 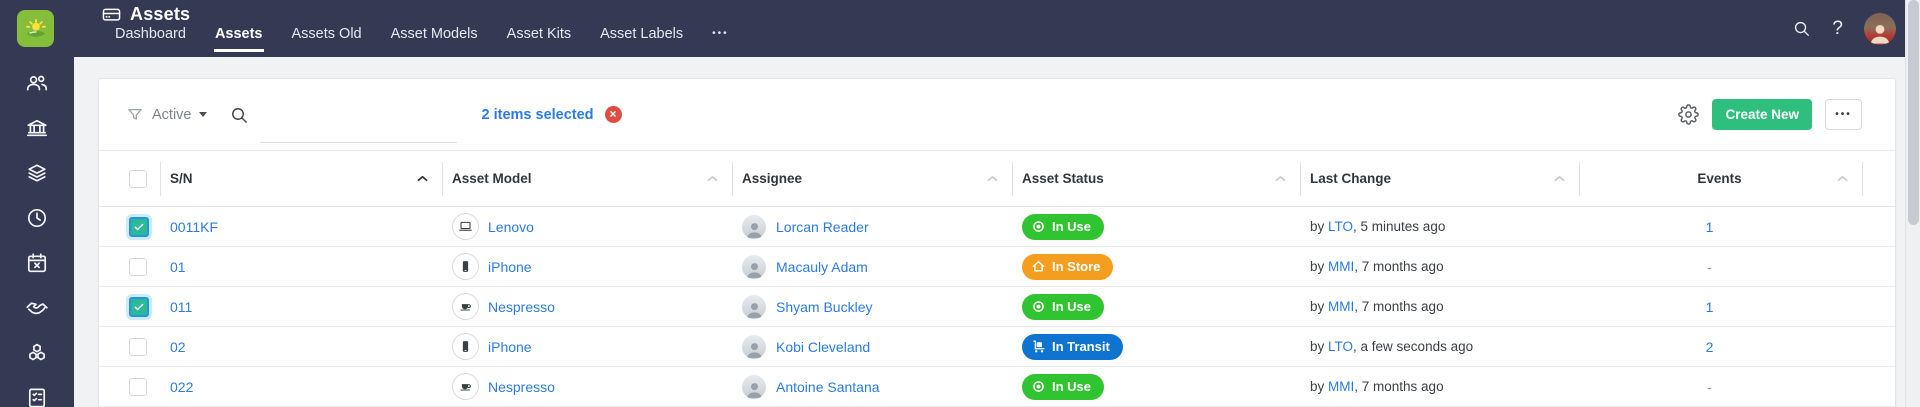 What do you see at coordinates (1843, 114) in the screenshot?
I see `more-actions-button: •••` at bounding box center [1843, 114].